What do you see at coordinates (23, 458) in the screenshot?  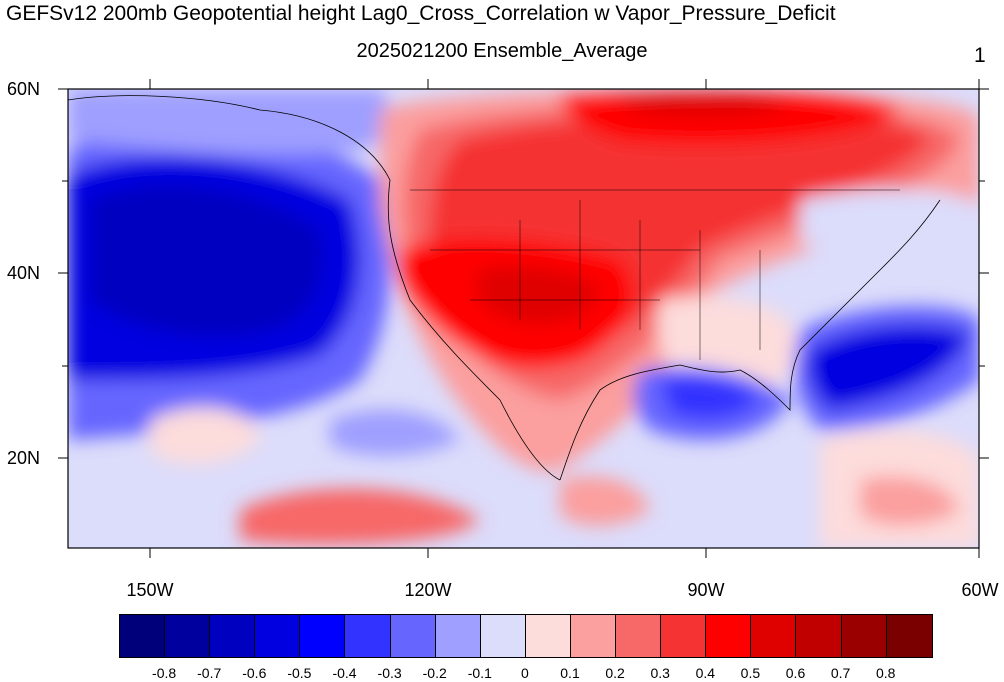 I see `lat-label-20n: 20N` at bounding box center [23, 458].